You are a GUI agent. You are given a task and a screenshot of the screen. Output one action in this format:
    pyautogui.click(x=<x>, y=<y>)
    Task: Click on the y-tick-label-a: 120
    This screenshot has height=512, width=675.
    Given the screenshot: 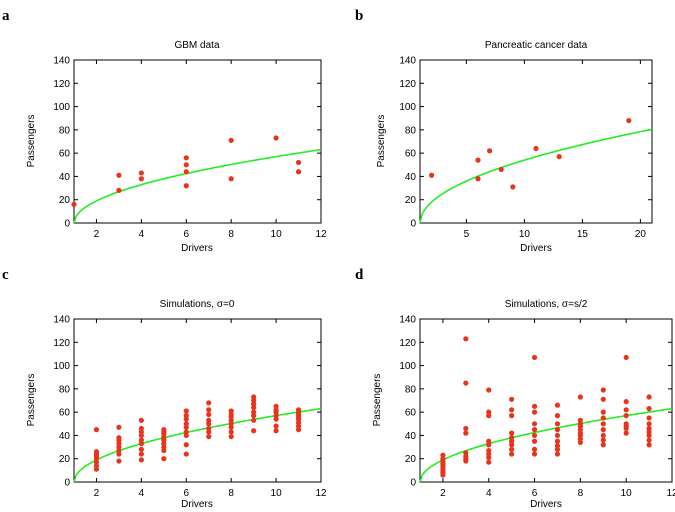 What is the action you would take?
    pyautogui.click(x=61, y=84)
    